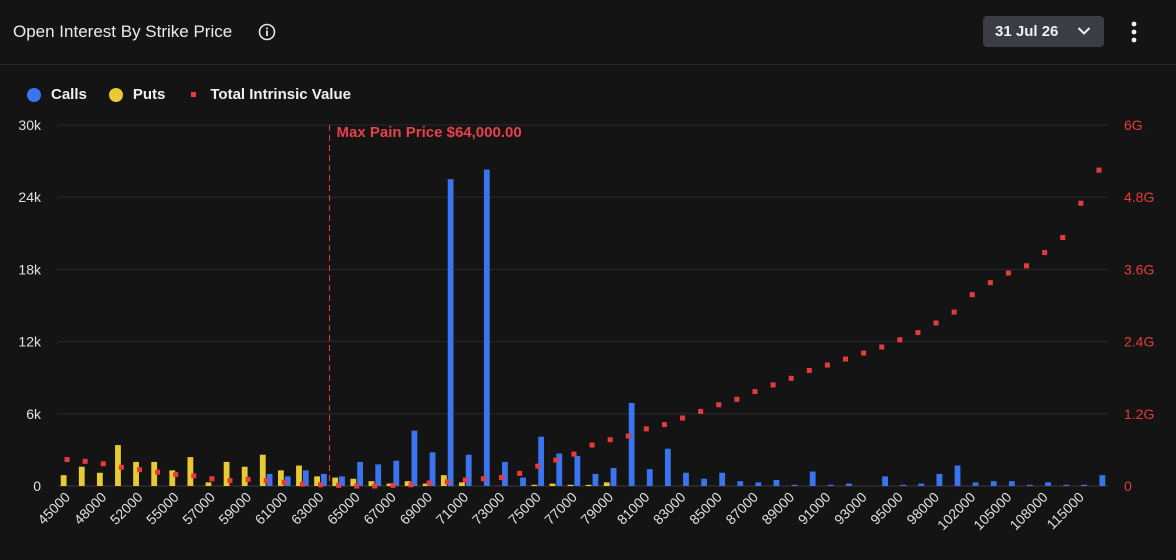 Image resolution: width=1176 pixels, height=560 pixels. What do you see at coordinates (560, 508) in the screenshot?
I see `x-tick-label: 77000` at bounding box center [560, 508].